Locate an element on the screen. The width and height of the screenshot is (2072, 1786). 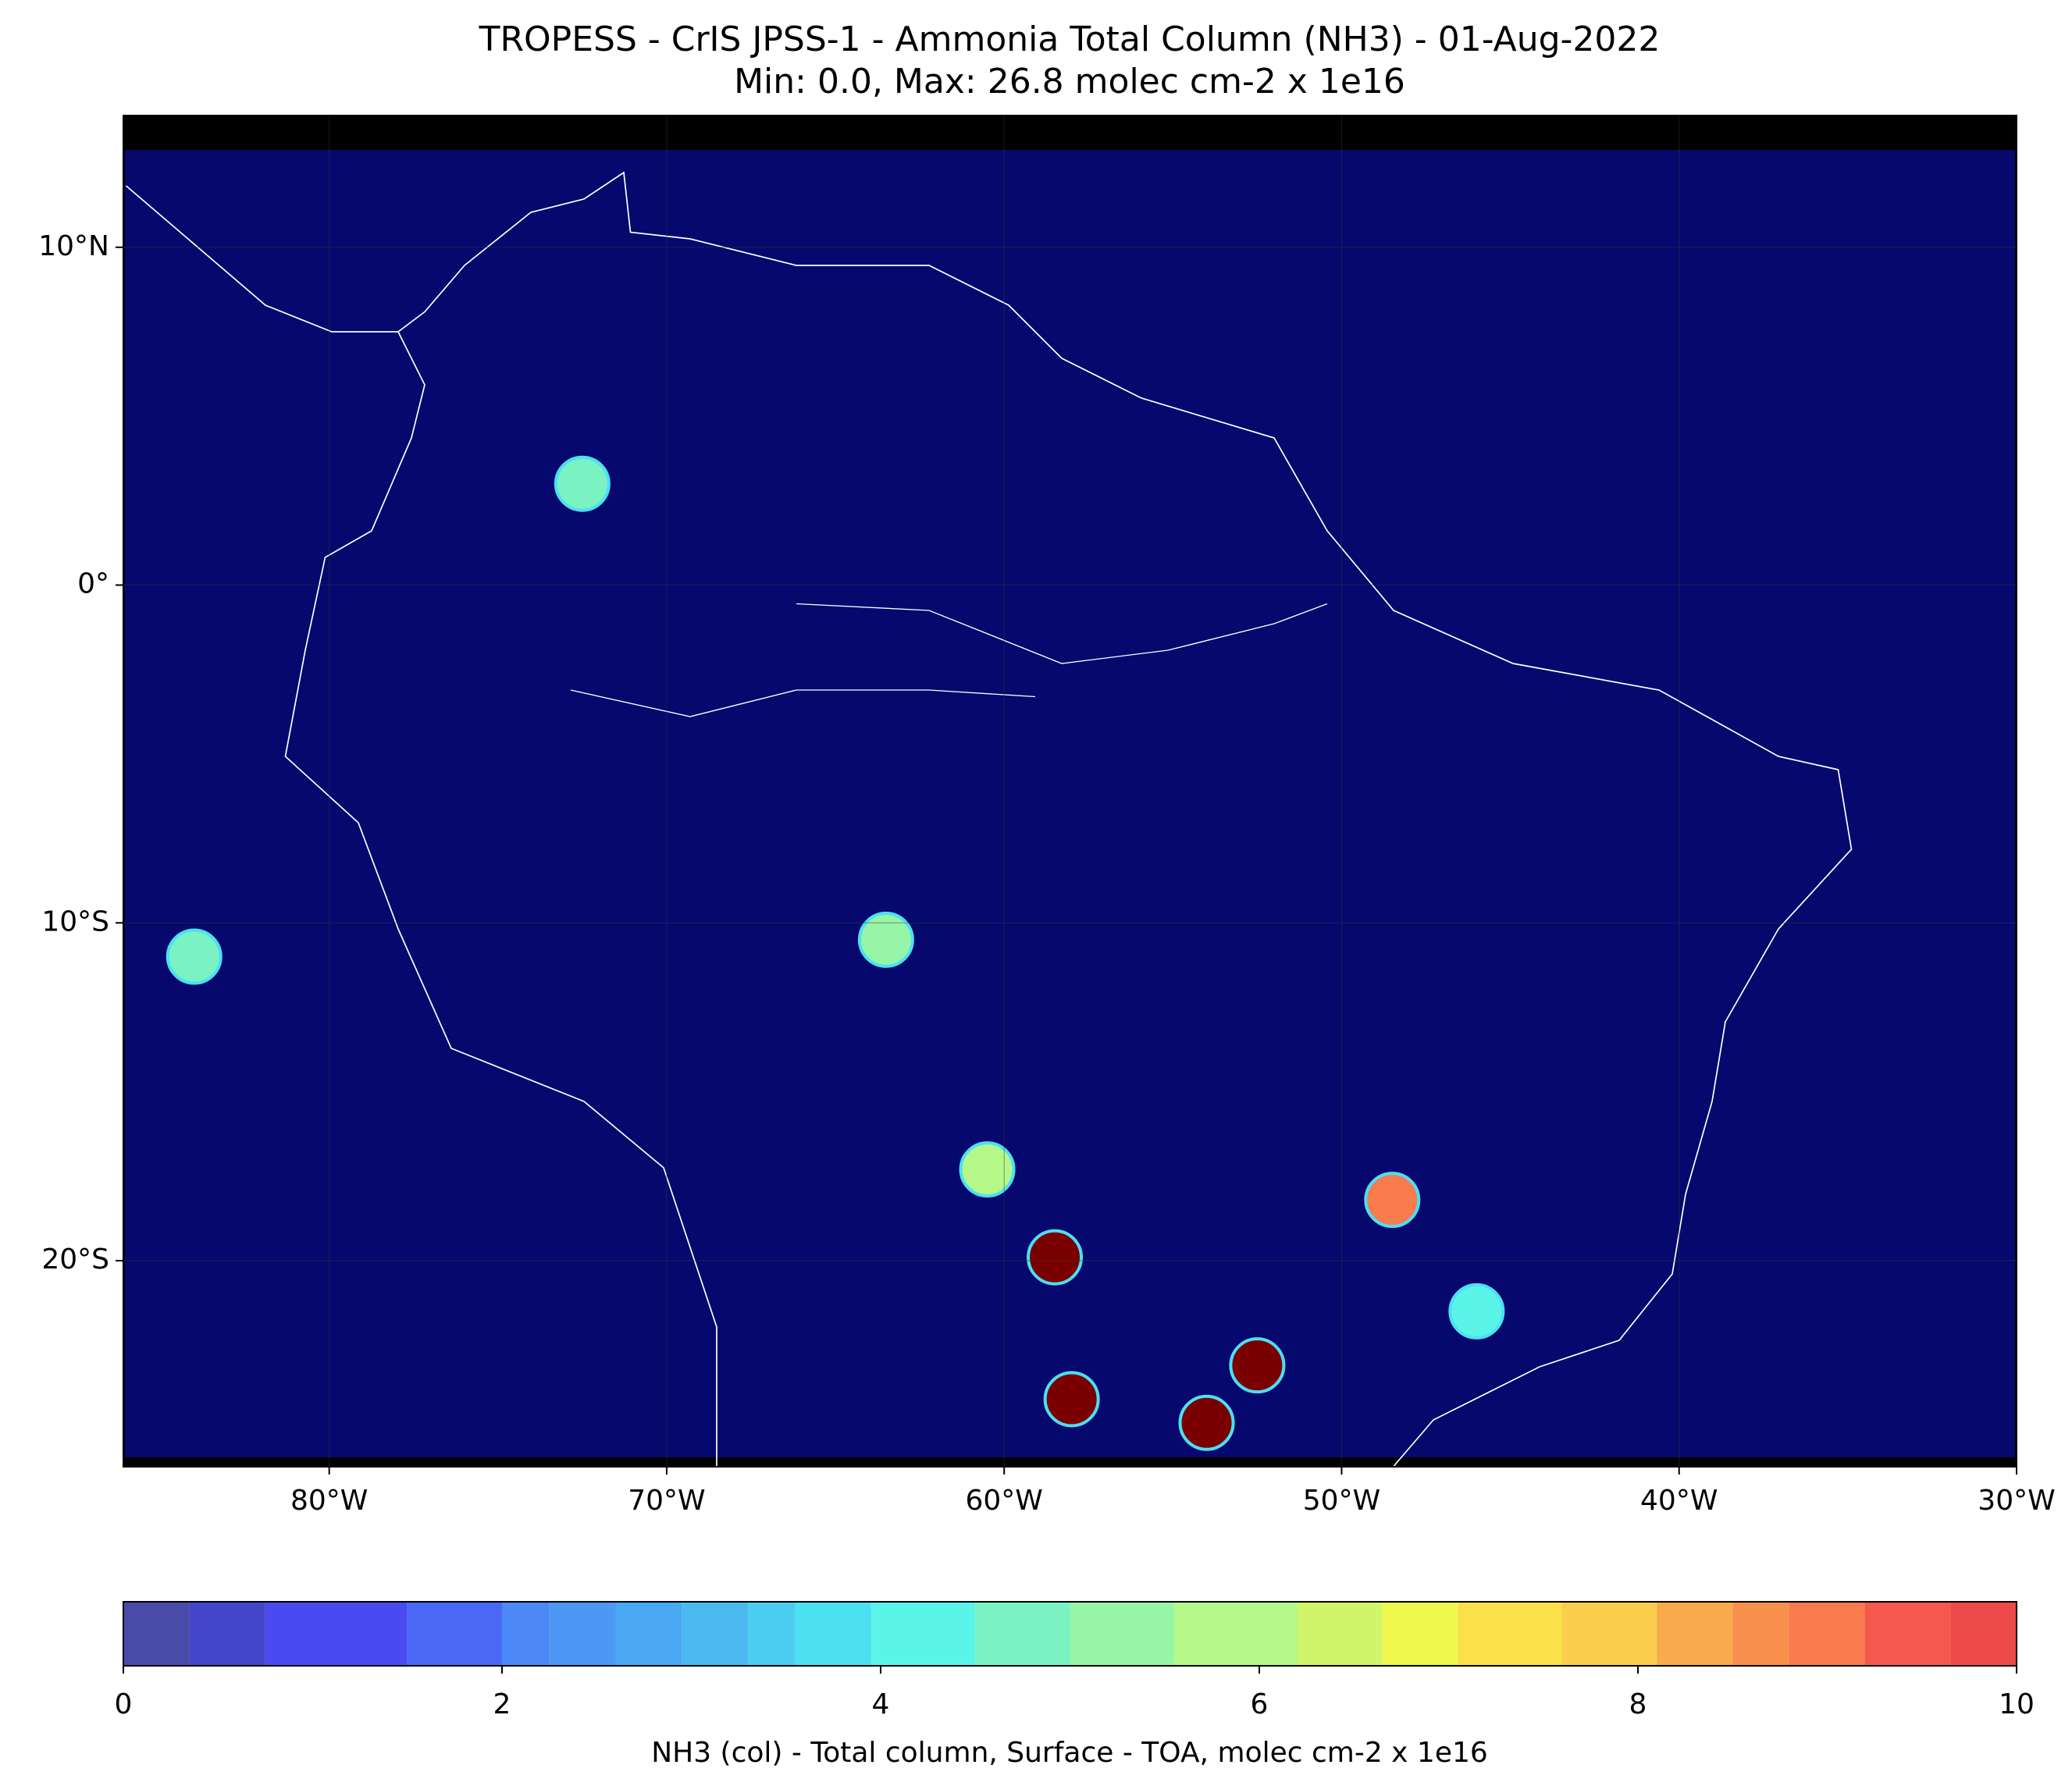
colorbar-tick-label: 10 is located at coordinates (2017, 1704).